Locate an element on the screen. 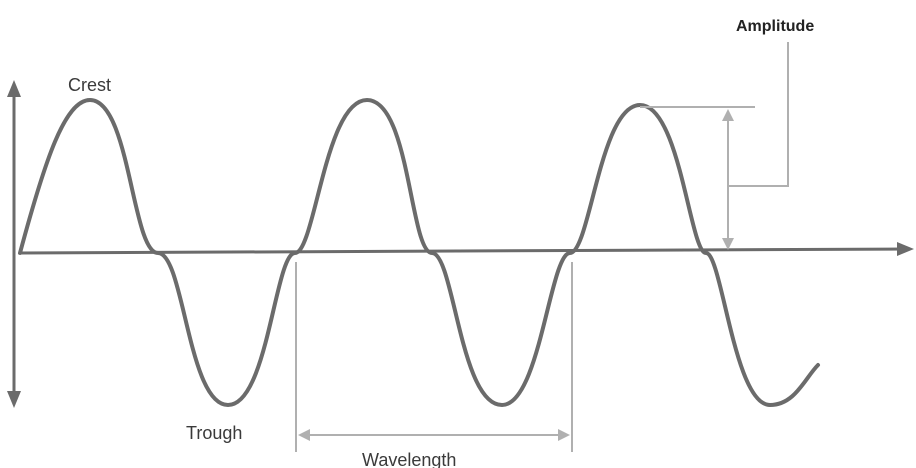  amplitude-arrowhead-up is located at coordinates (728, 115).